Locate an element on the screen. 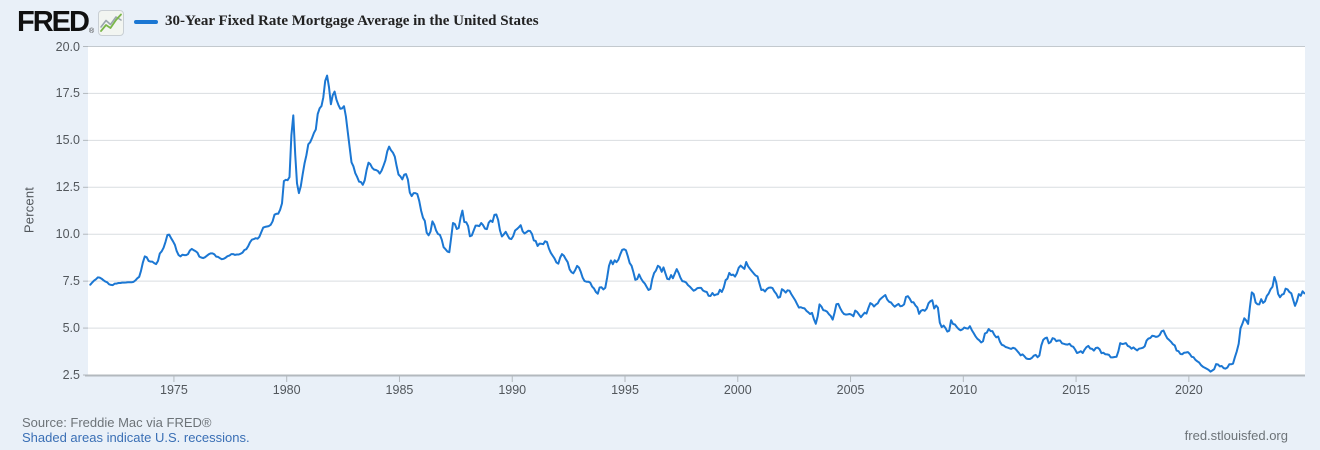 This screenshot has width=1320, height=450. fred-logo-link: FRED ® is located at coordinates (71, 21).